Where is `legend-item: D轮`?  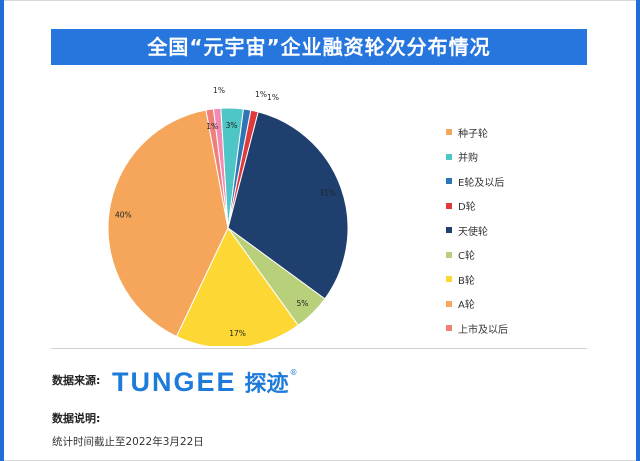
legend-item: D轮 is located at coordinates (516, 206).